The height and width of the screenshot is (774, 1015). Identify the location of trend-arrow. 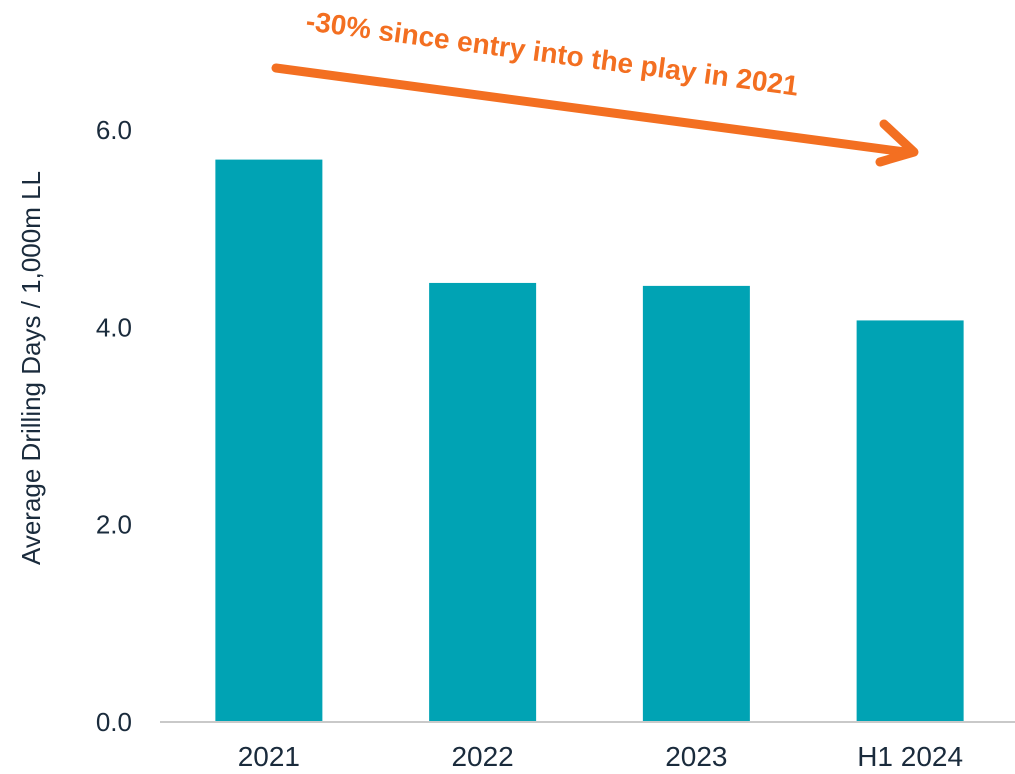
(595, 115).